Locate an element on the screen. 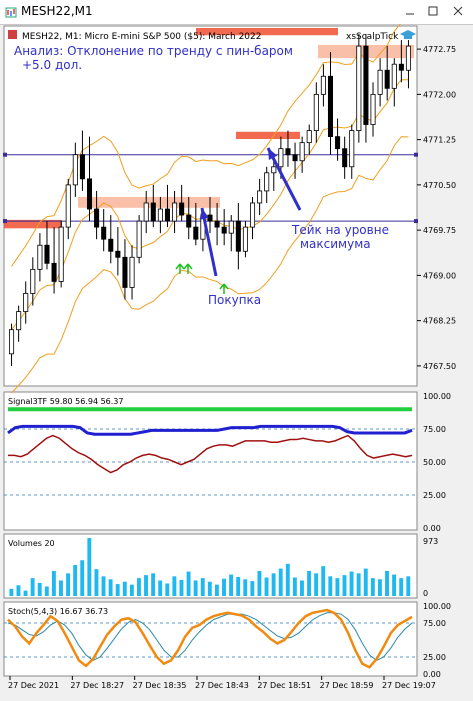 This screenshot has height=701, width=473. maximize-icon is located at coordinates (433, 11).